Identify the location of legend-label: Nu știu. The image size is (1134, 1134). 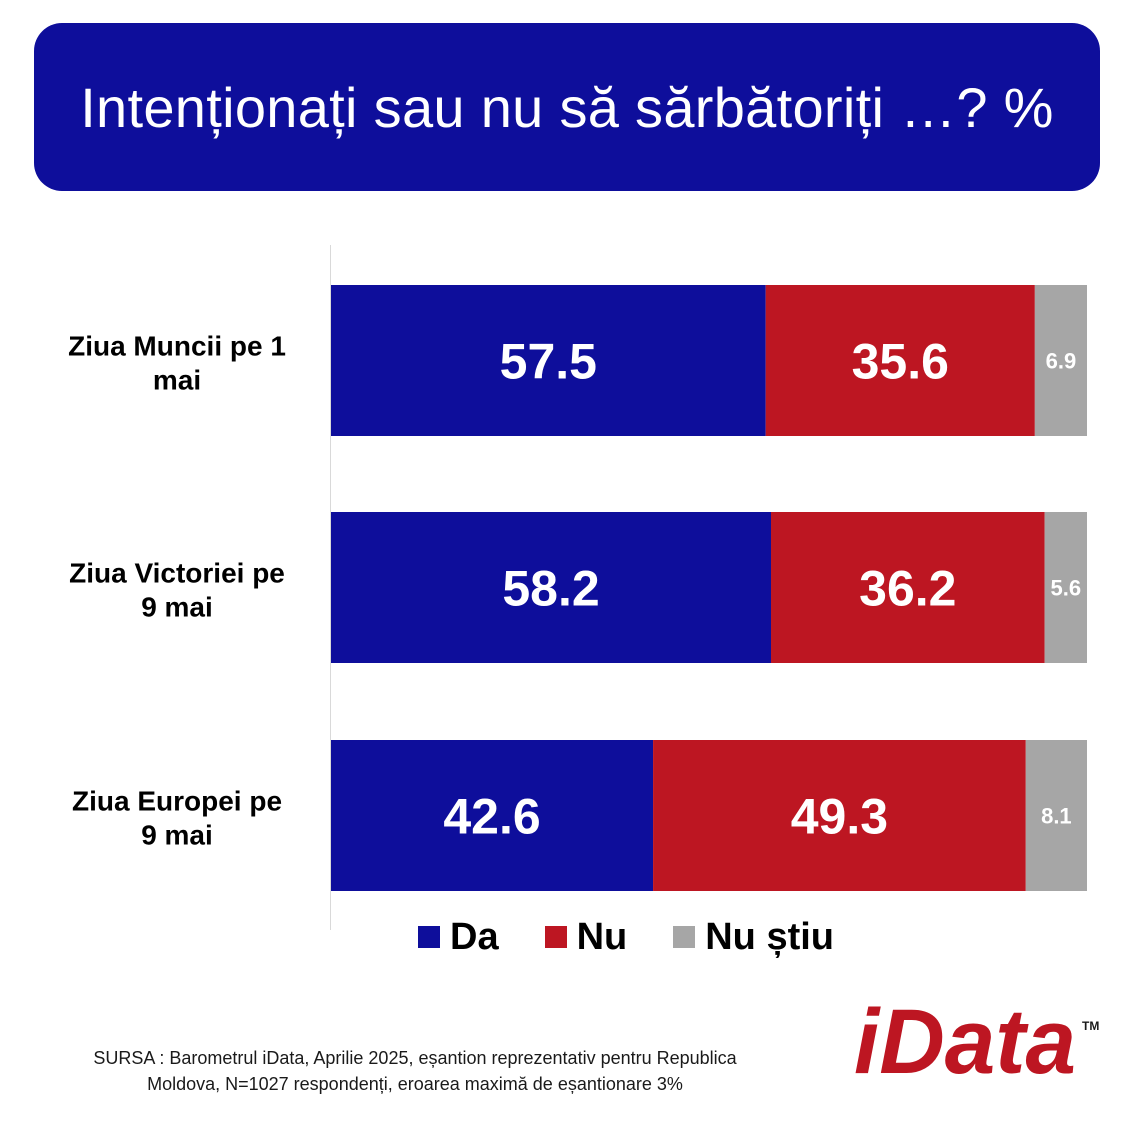
(770, 936).